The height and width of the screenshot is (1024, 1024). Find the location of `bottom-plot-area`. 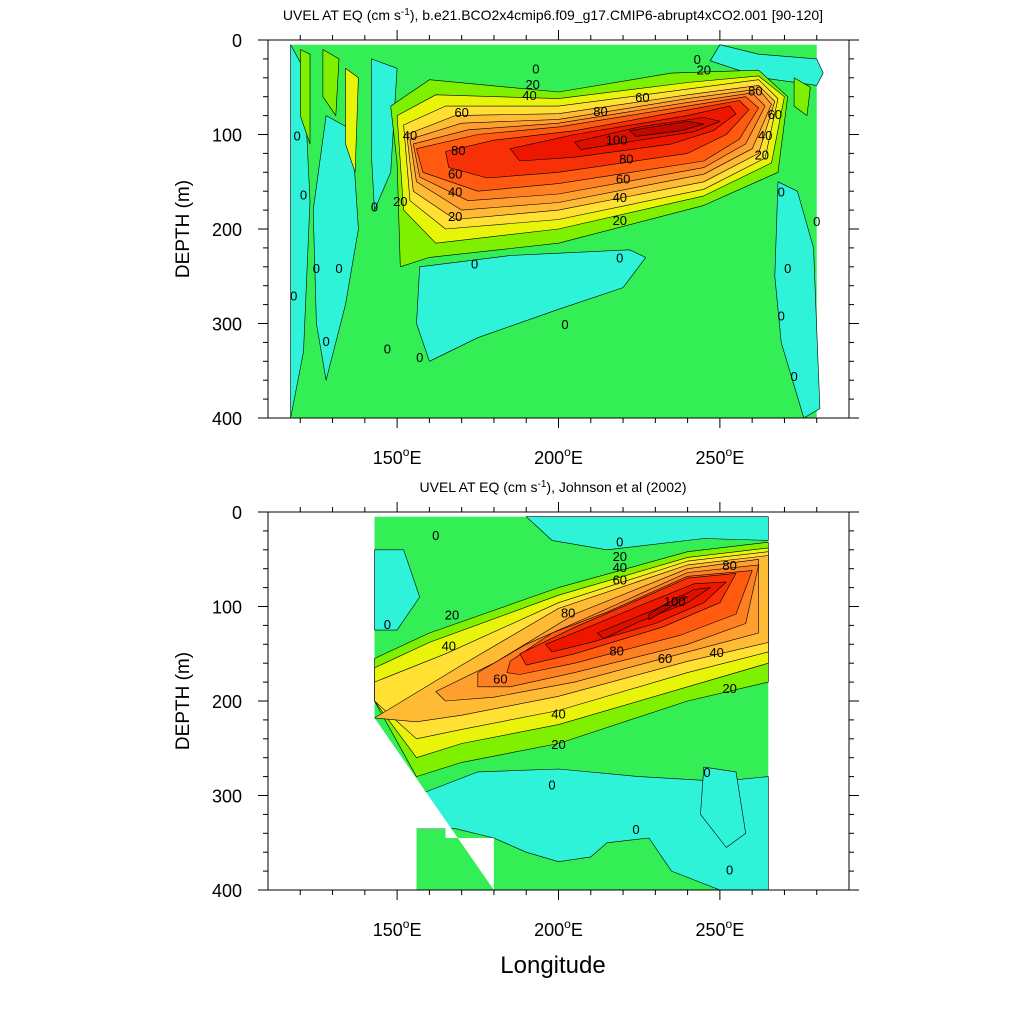

bottom-plot-area is located at coordinates (571, 703).